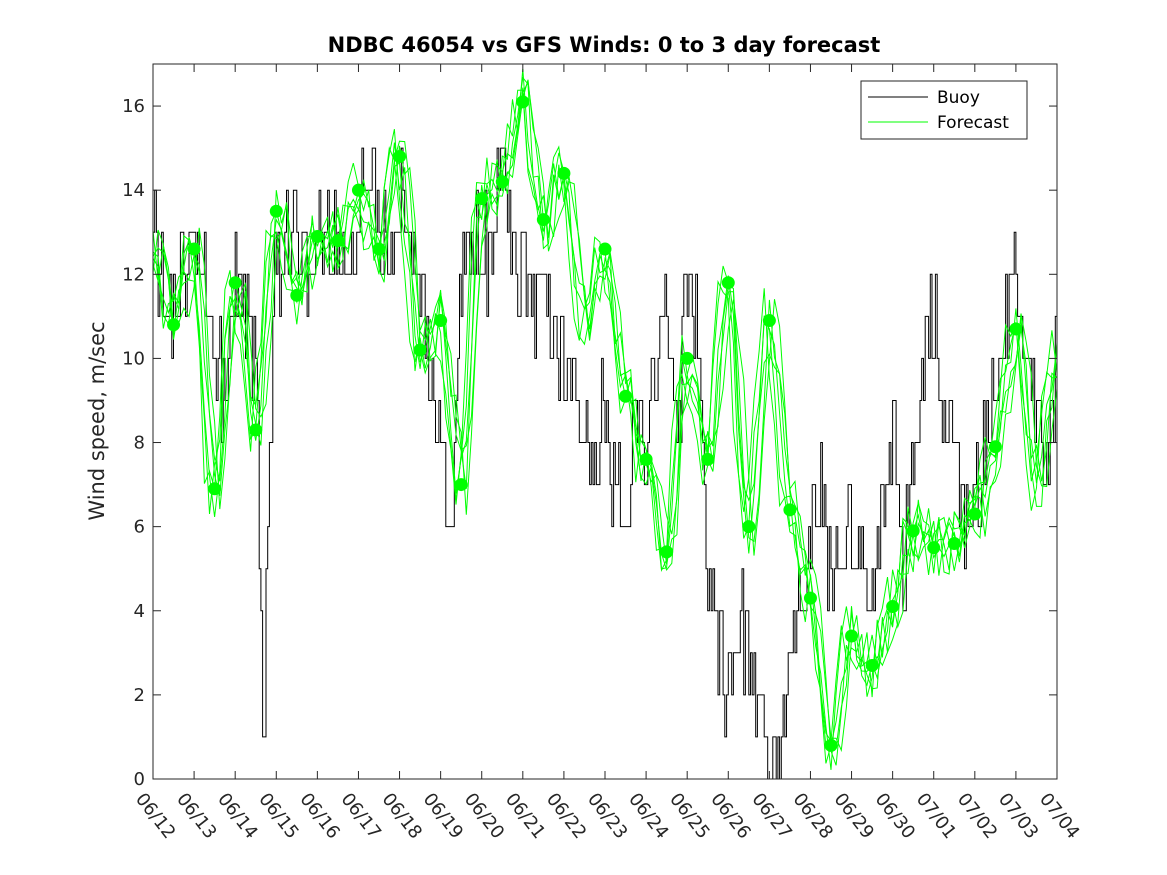 The width and height of the screenshot is (1167, 875). What do you see at coordinates (139, 779) in the screenshot?
I see `y-tick-label: 0` at bounding box center [139, 779].